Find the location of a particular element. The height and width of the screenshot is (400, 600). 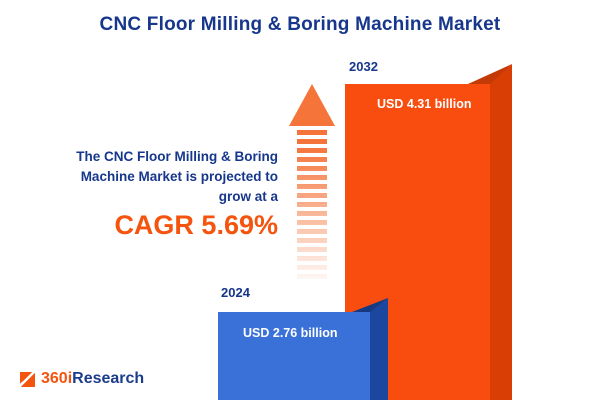

bar-2032-value-label: USD 4.31 billion is located at coordinates (424, 104).